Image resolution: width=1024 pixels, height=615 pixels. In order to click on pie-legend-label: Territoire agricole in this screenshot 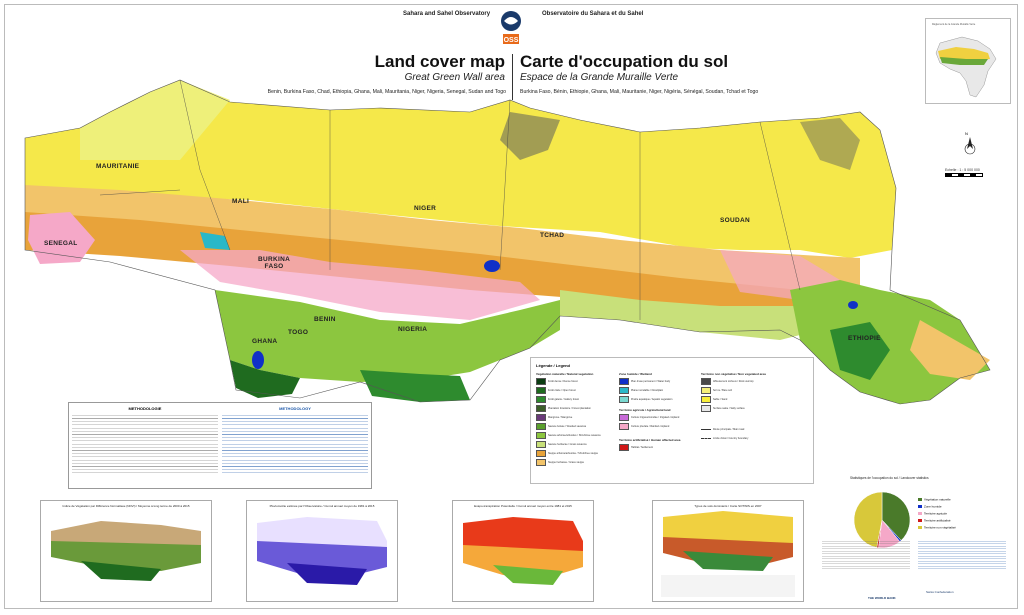, I will do `click(935, 514)`.